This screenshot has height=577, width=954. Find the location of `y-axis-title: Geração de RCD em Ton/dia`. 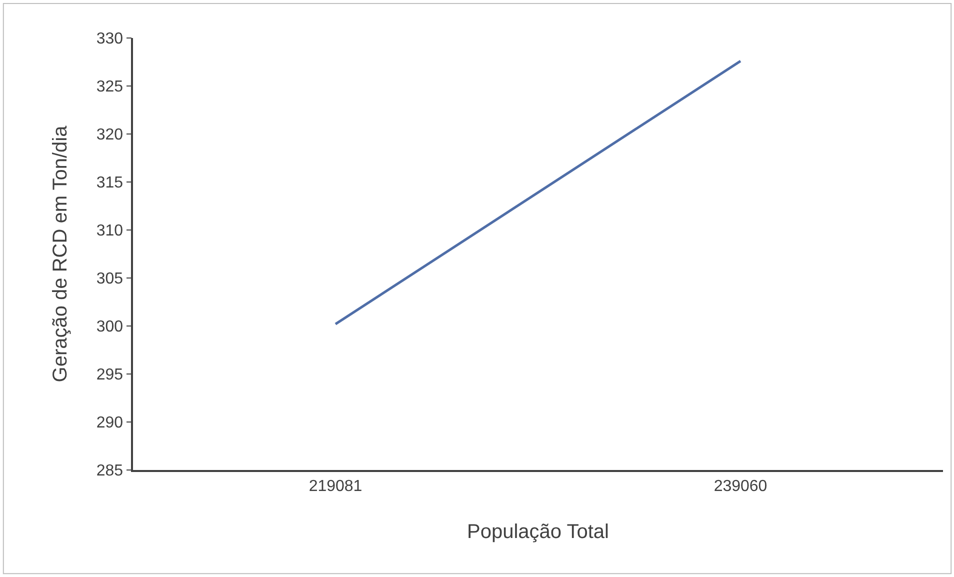

y-axis-title: Geração de RCD em Ton/dia is located at coordinates (60, 253).